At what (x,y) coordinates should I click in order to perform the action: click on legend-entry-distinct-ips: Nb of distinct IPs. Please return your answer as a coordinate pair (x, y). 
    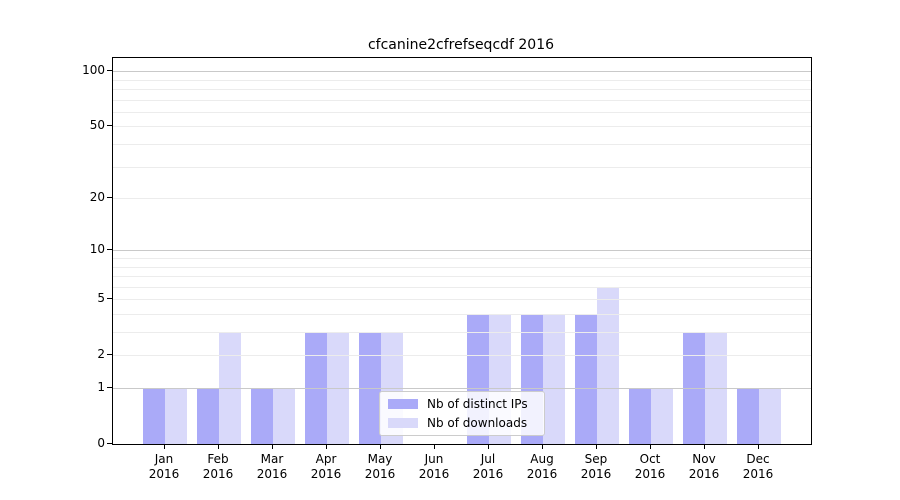
    Looking at the image, I should click on (462, 404).